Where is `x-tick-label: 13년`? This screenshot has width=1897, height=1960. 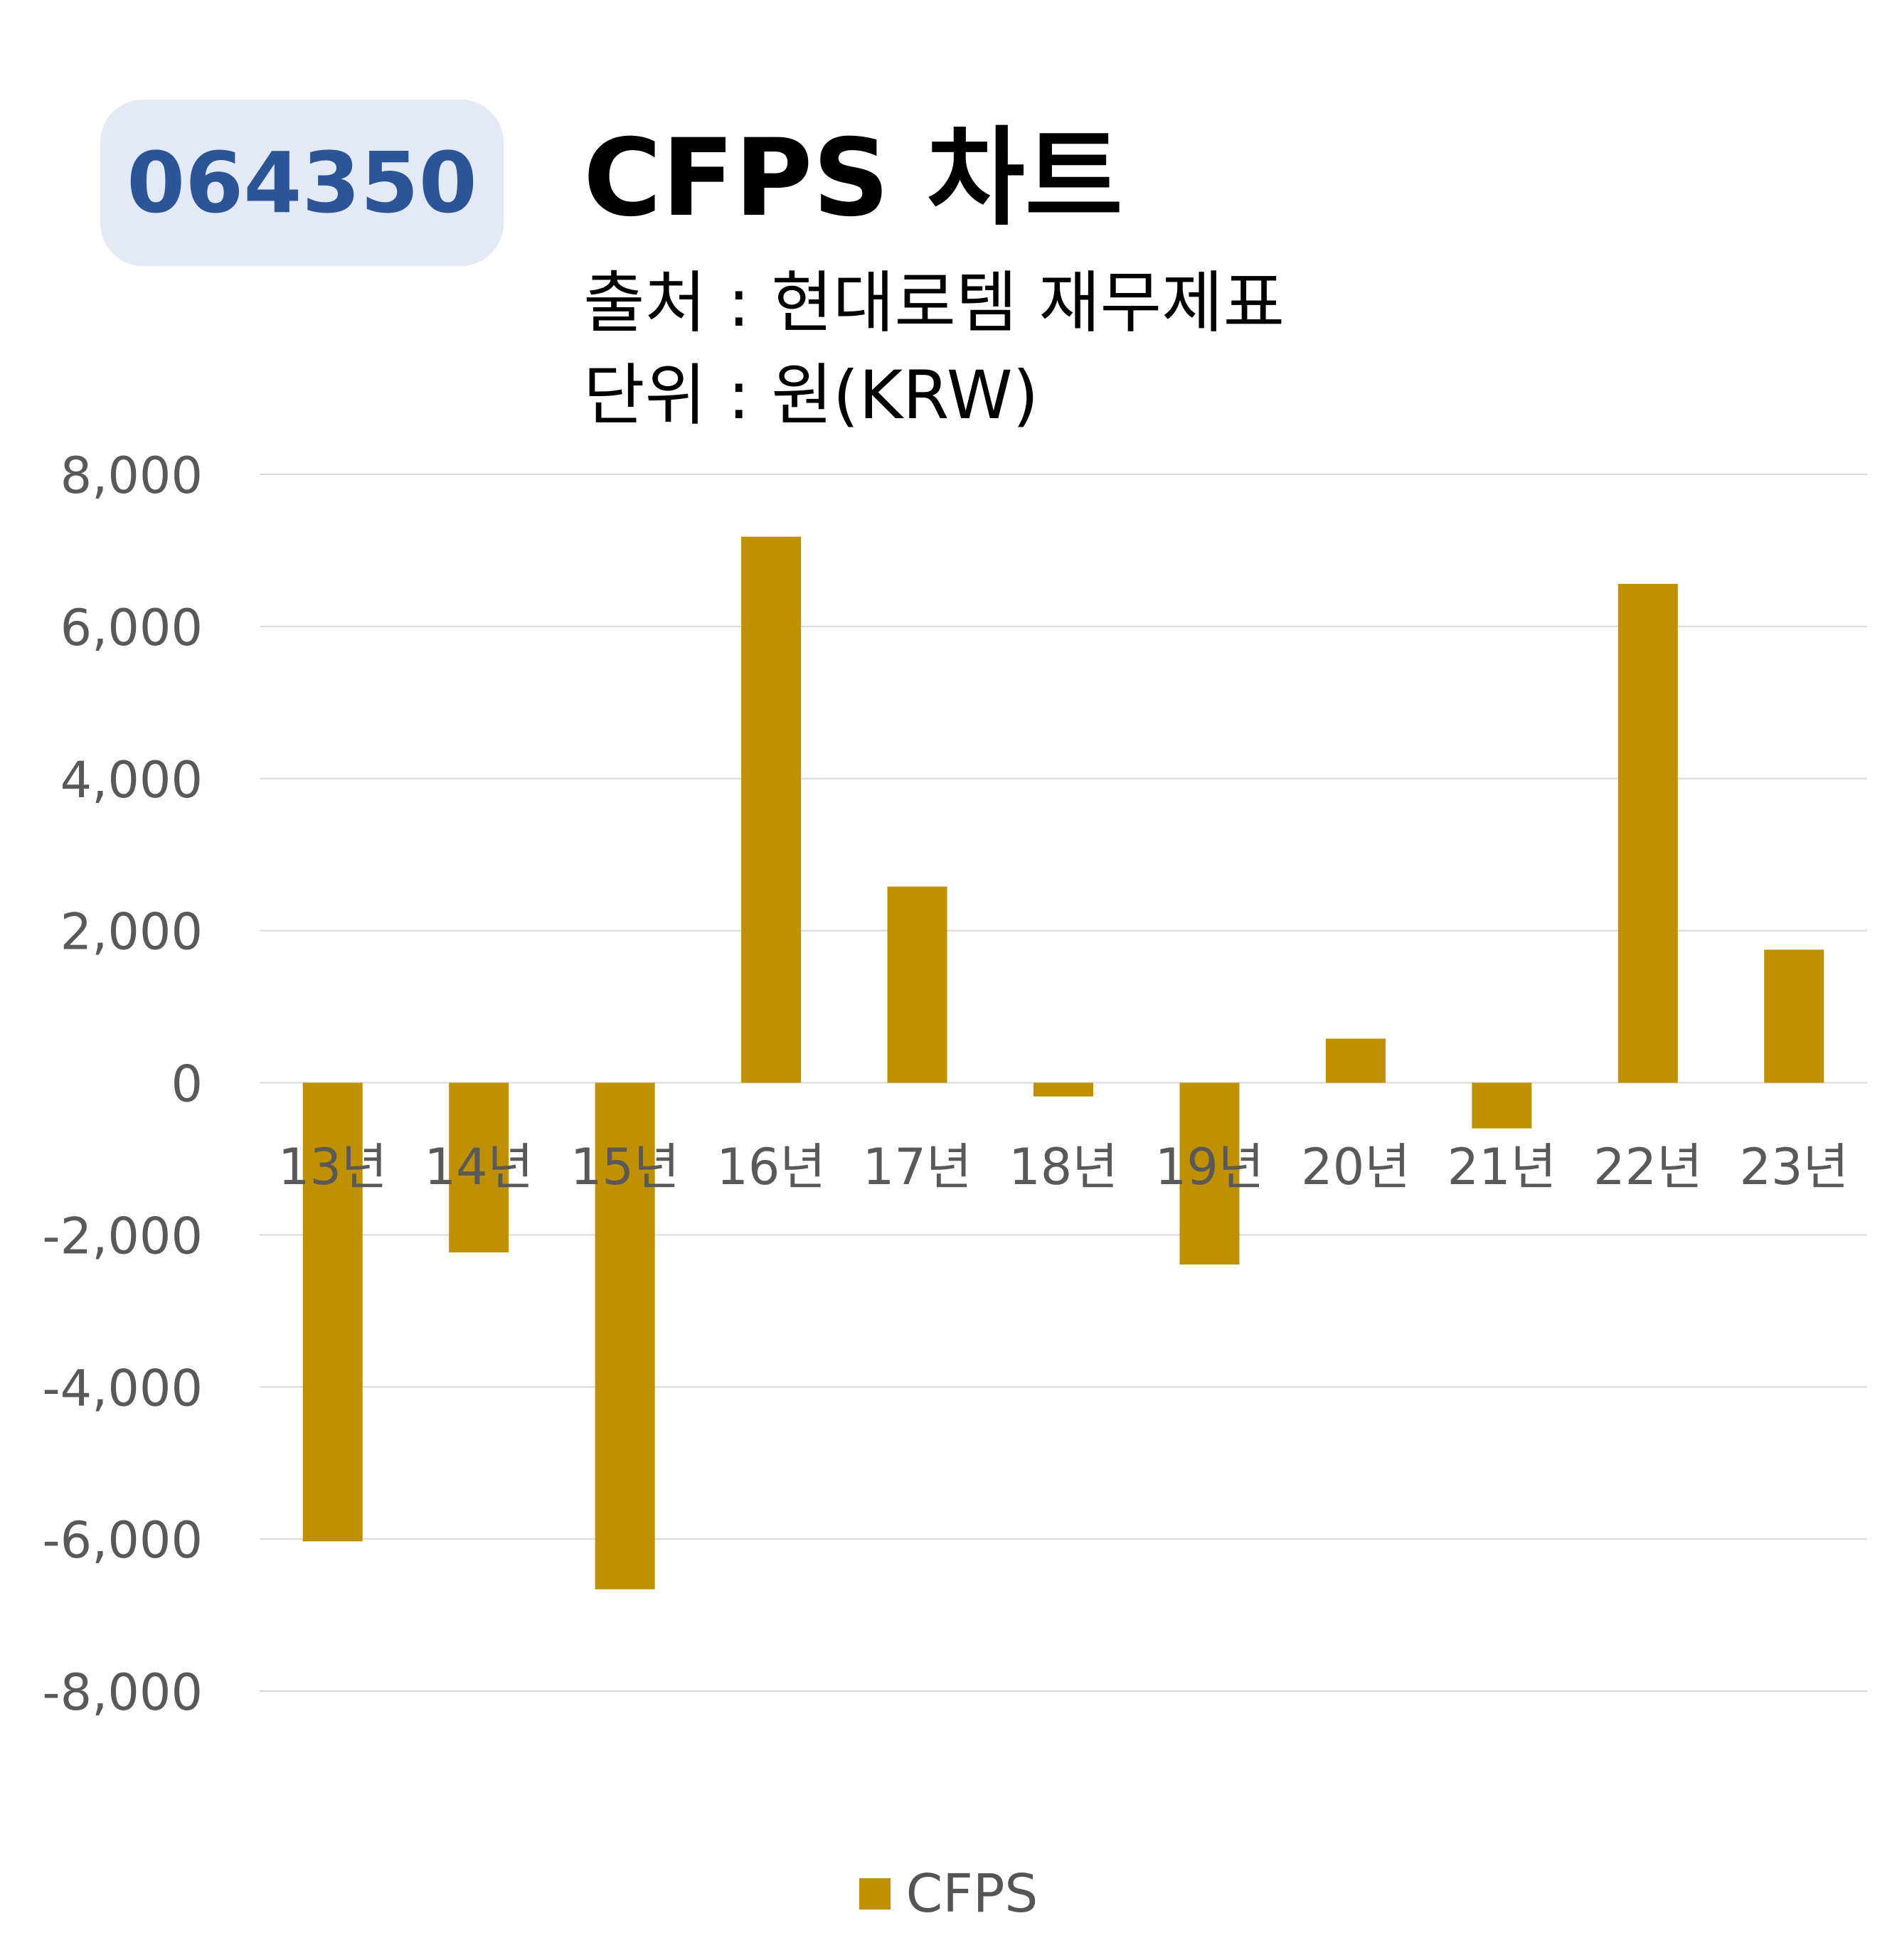
x-tick-label: 13년 is located at coordinates (333, 1167).